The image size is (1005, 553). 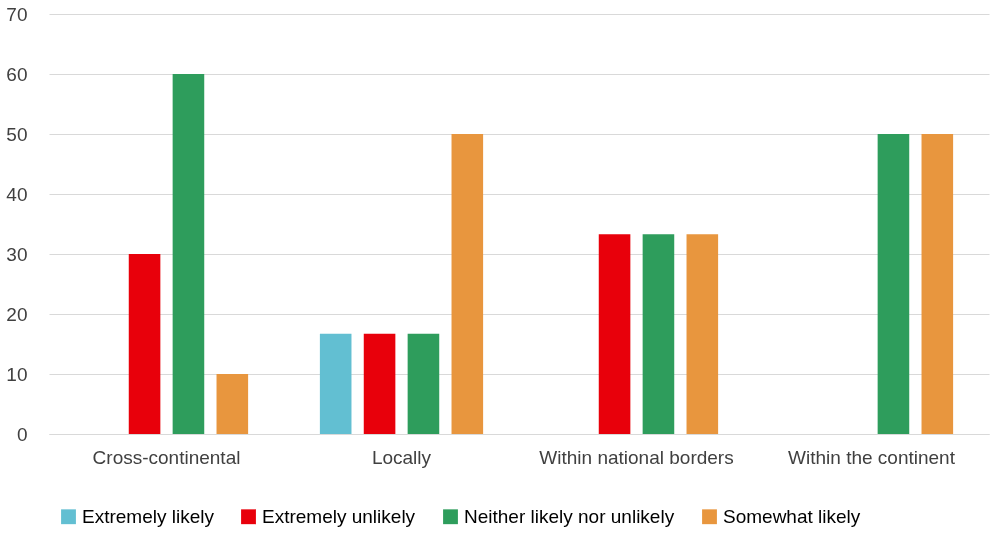 What do you see at coordinates (569, 516) in the screenshot?
I see `legend-label: Neither likely nor unlikely` at bounding box center [569, 516].